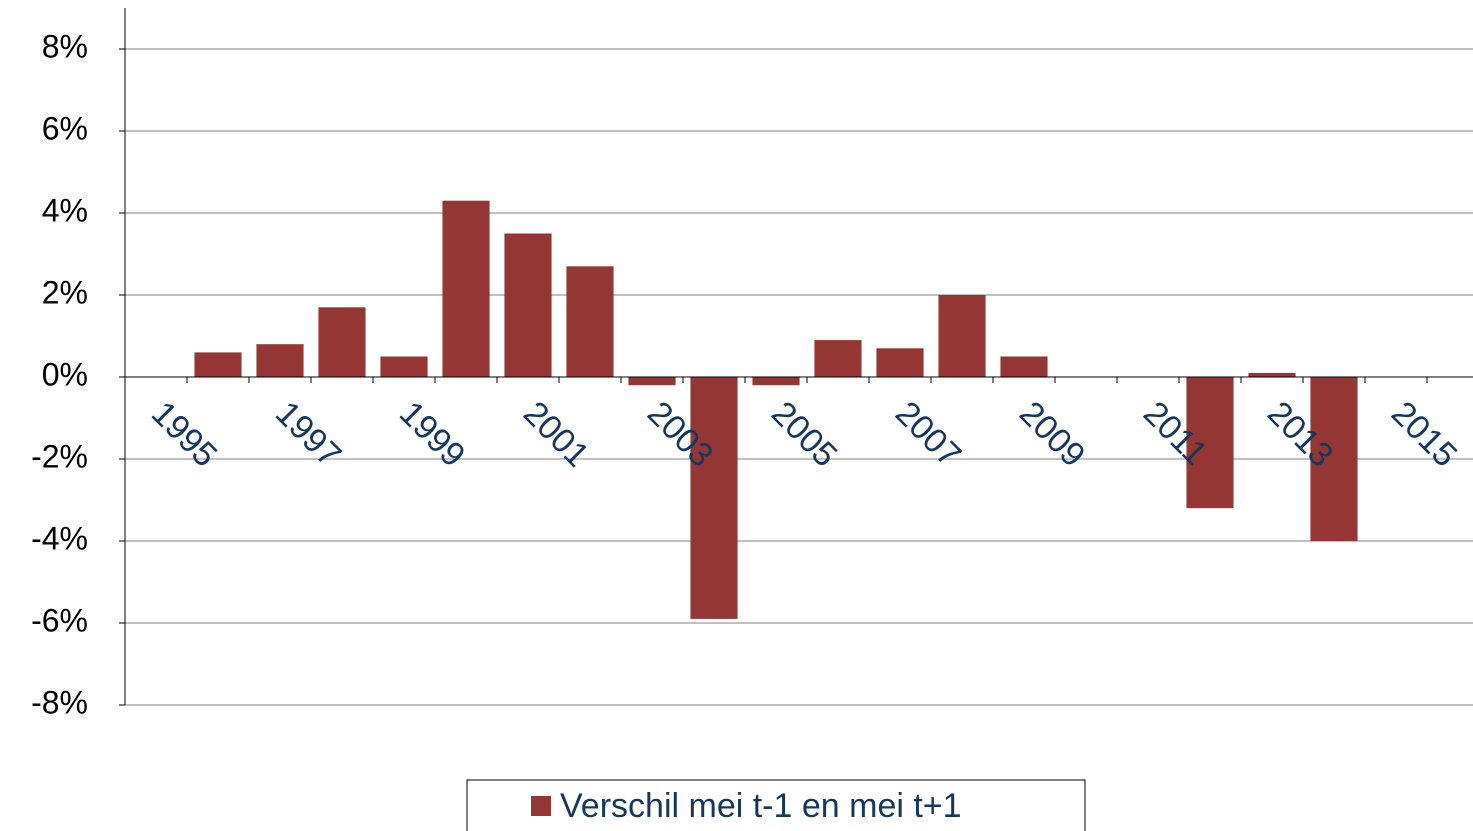 Image resolution: width=1473 pixels, height=831 pixels. Describe the element at coordinates (59, 456) in the screenshot. I see `y-tick-label: -2%` at that location.